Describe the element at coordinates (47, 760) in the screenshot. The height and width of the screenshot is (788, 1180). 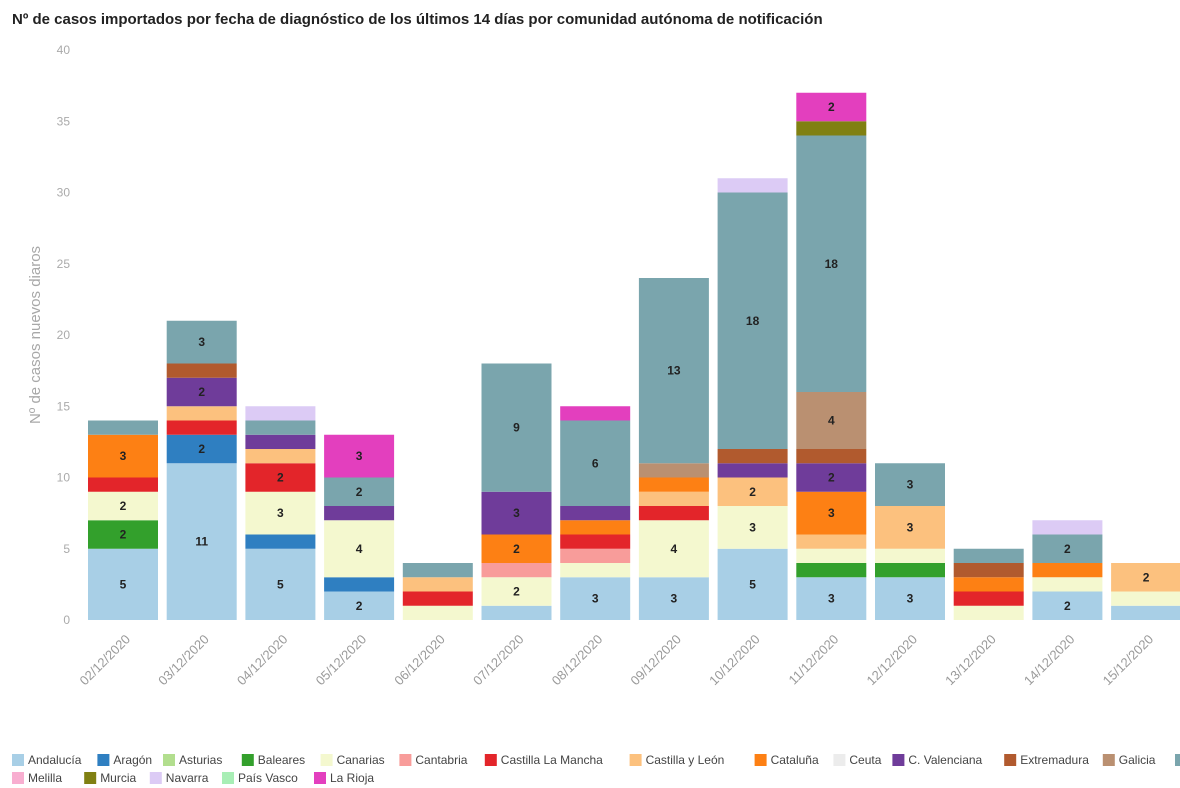
I see `legend-item: Andalucía` at that location.